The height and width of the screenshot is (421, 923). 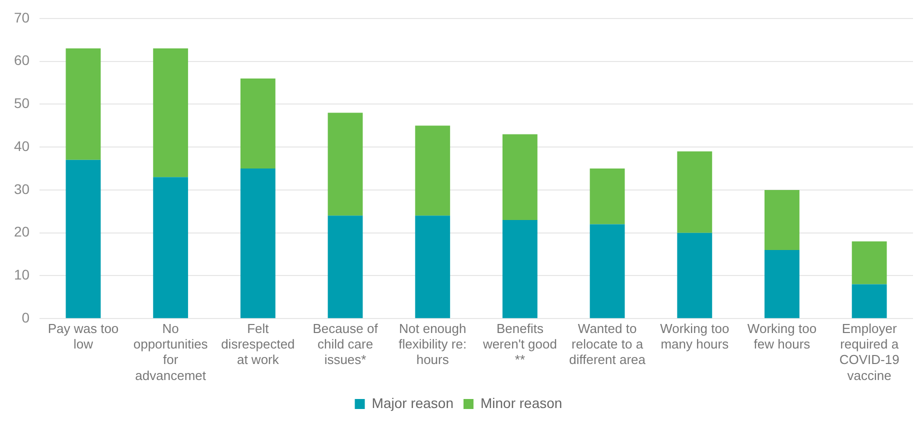 I want to click on x-tick-label: Felt disrespected at work, so click(x=258, y=344).